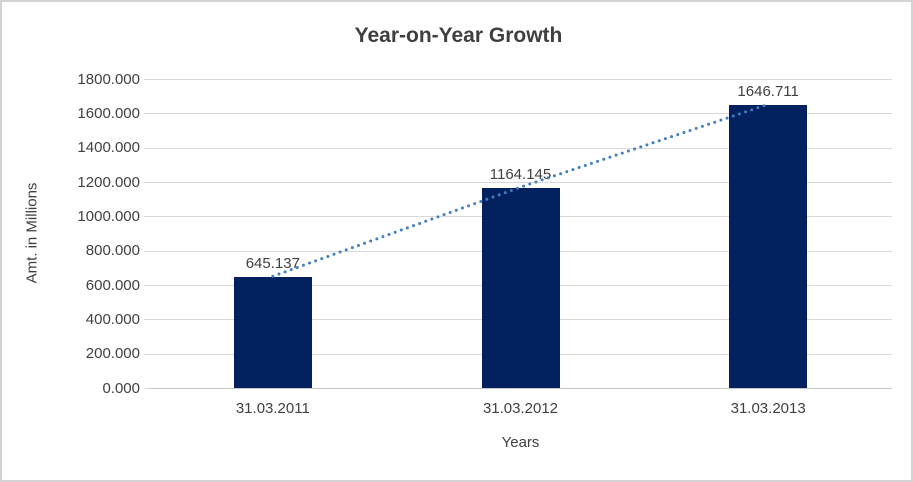  Describe the element at coordinates (458, 35) in the screenshot. I see `chart-title: Year-on-Year Growth` at that location.